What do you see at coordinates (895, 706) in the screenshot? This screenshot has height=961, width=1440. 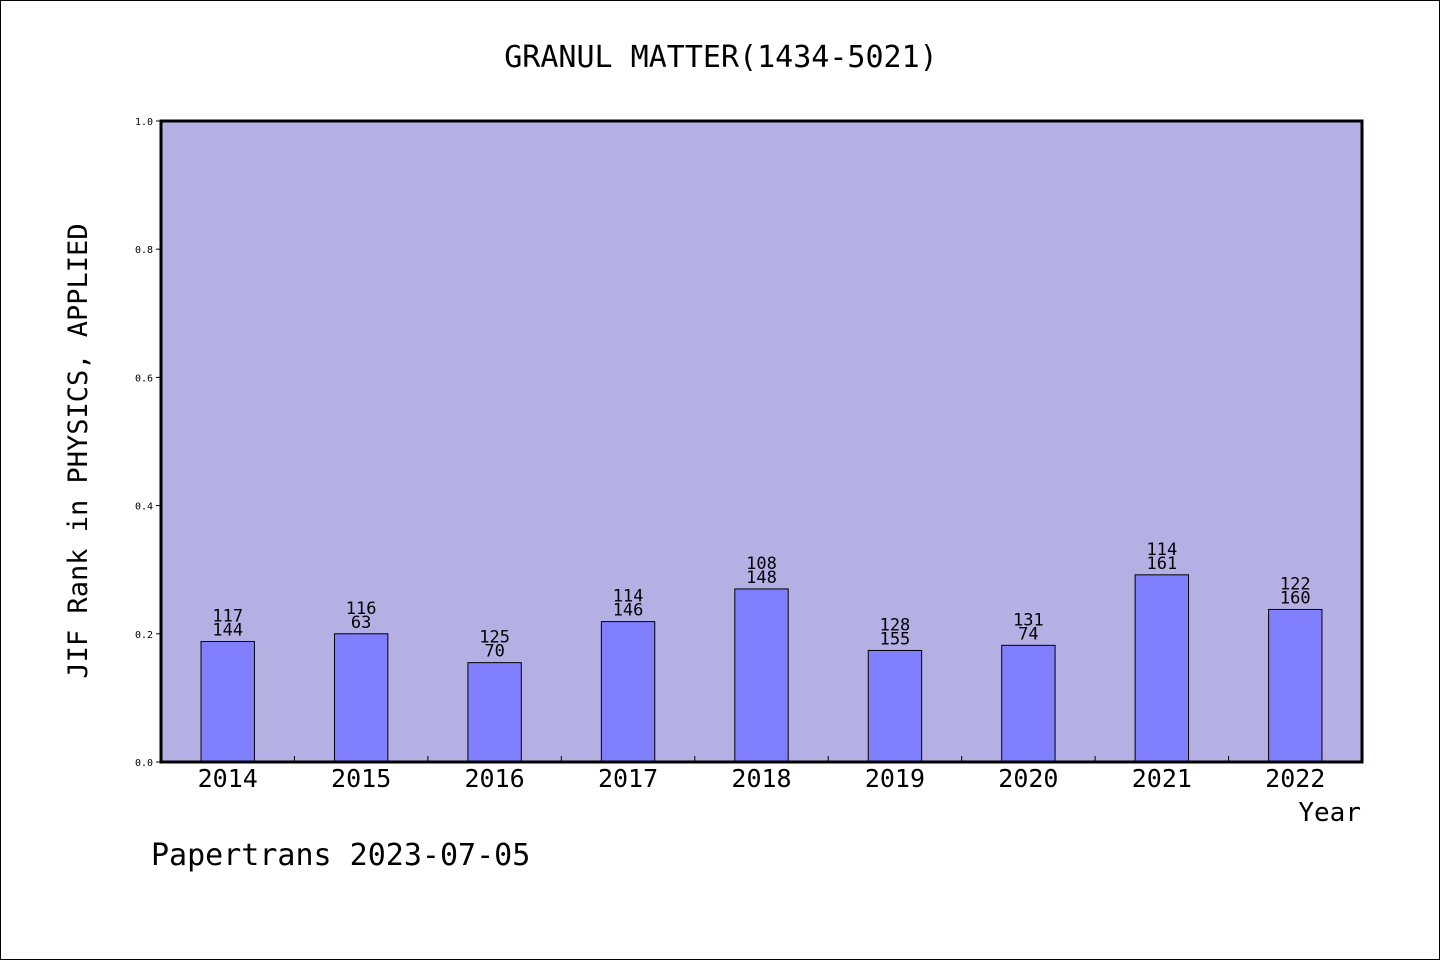 I see `bar-2019` at bounding box center [895, 706].